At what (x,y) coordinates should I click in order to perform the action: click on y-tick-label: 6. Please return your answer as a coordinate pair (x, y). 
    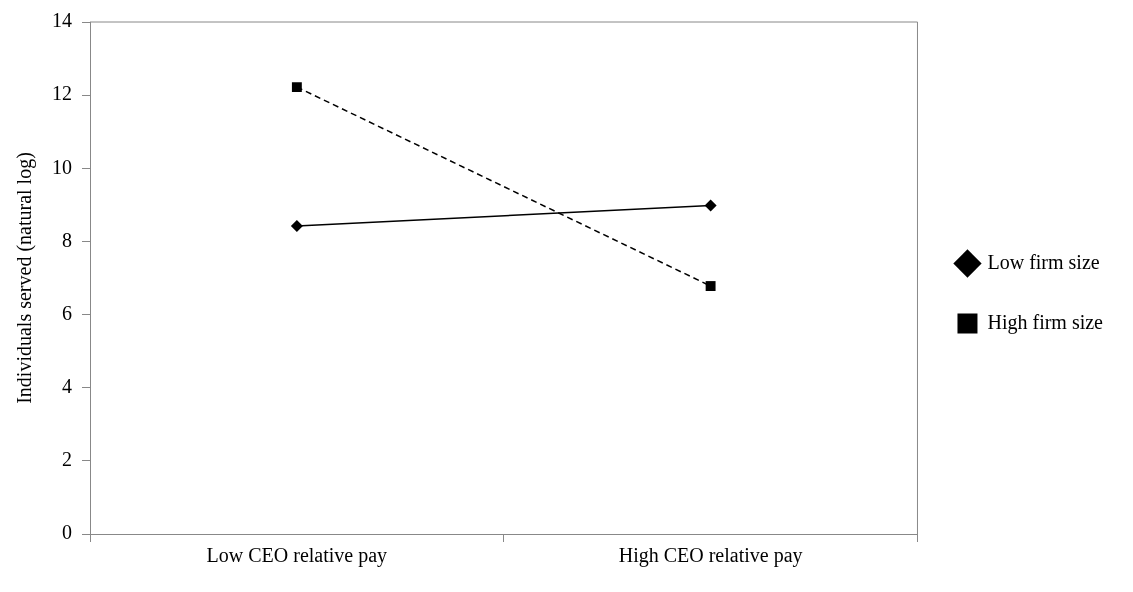
    Looking at the image, I should click on (67, 312).